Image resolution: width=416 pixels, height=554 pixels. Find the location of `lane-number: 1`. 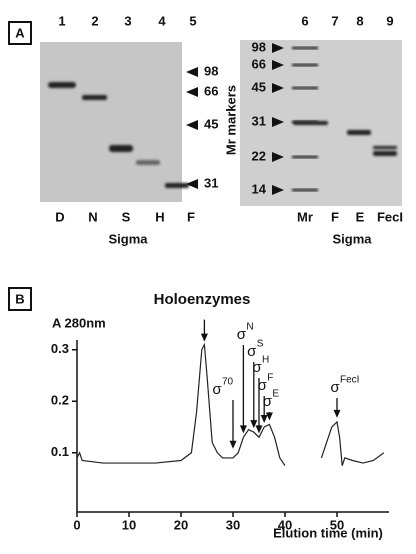

lane-number: 1 is located at coordinates (61, 20).